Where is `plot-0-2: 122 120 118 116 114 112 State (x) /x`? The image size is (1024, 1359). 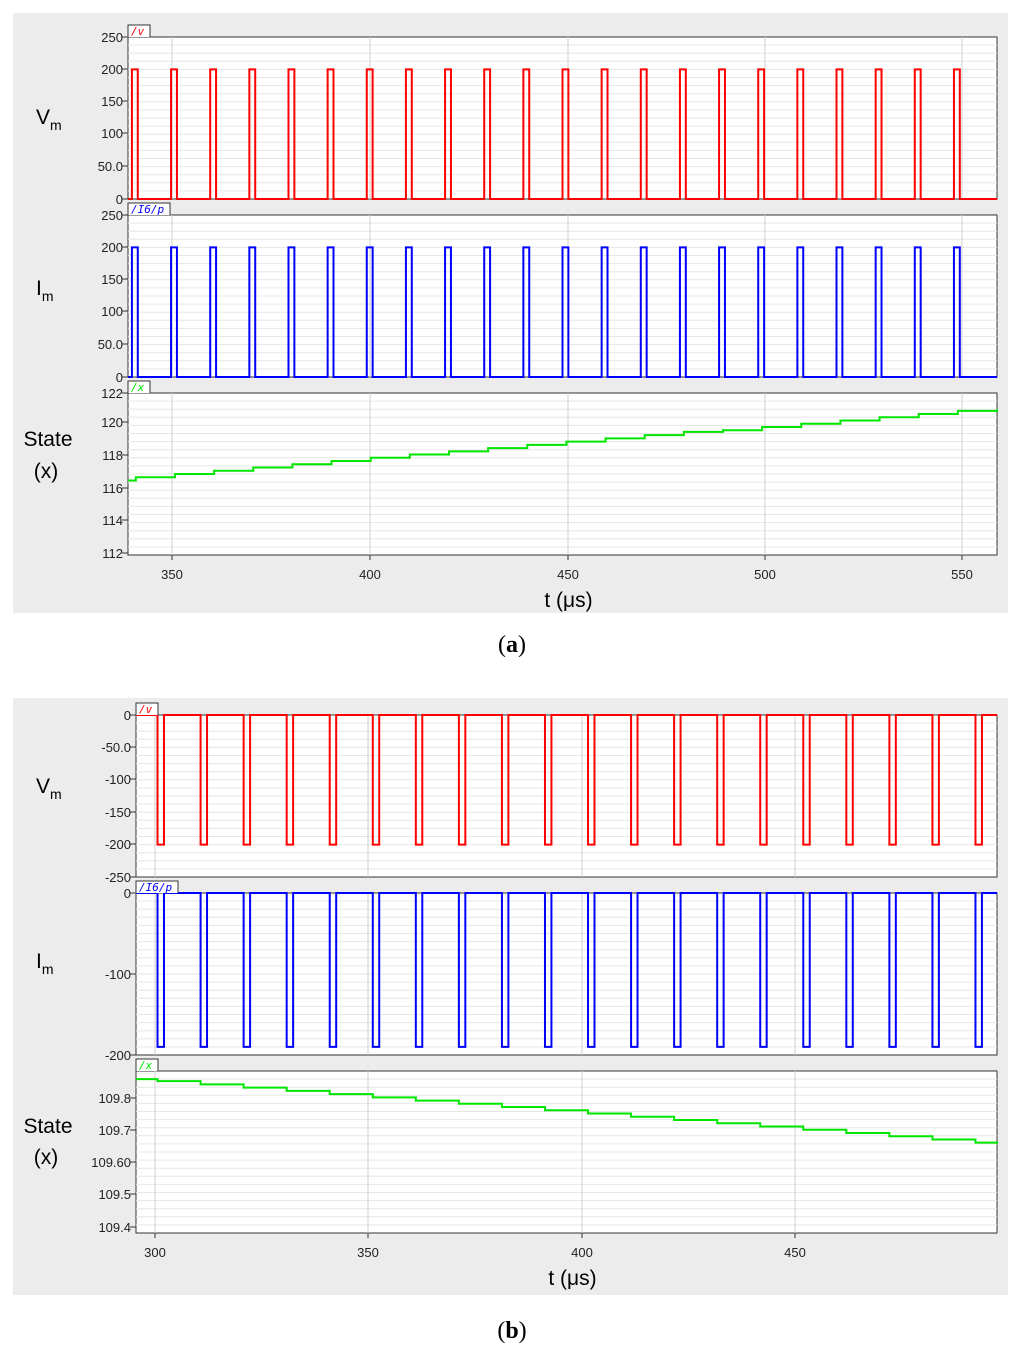 plot-0-2: 122 120 118 116 114 112 State (x) /x is located at coordinates (510, 470).